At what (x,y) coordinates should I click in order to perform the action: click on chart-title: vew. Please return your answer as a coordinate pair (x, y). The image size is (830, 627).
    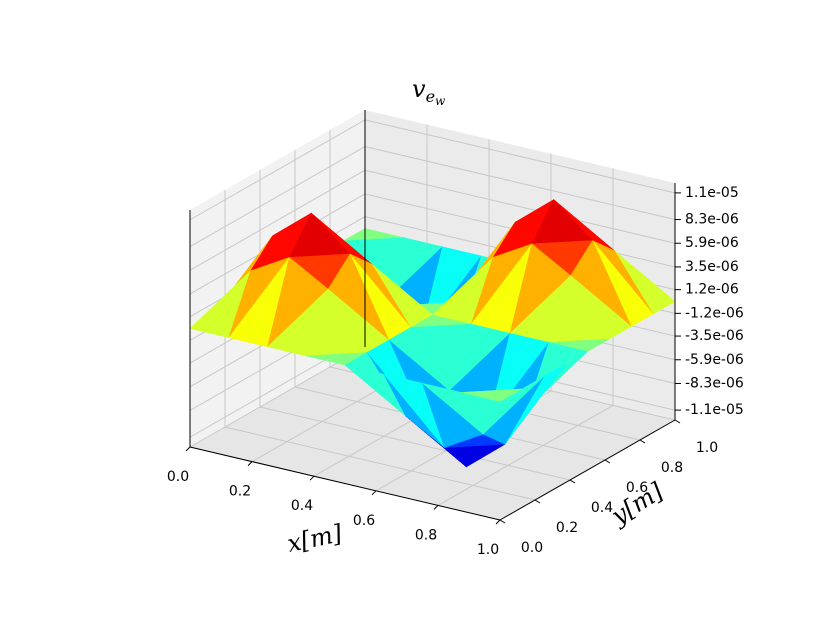
    Looking at the image, I should click on (429, 91).